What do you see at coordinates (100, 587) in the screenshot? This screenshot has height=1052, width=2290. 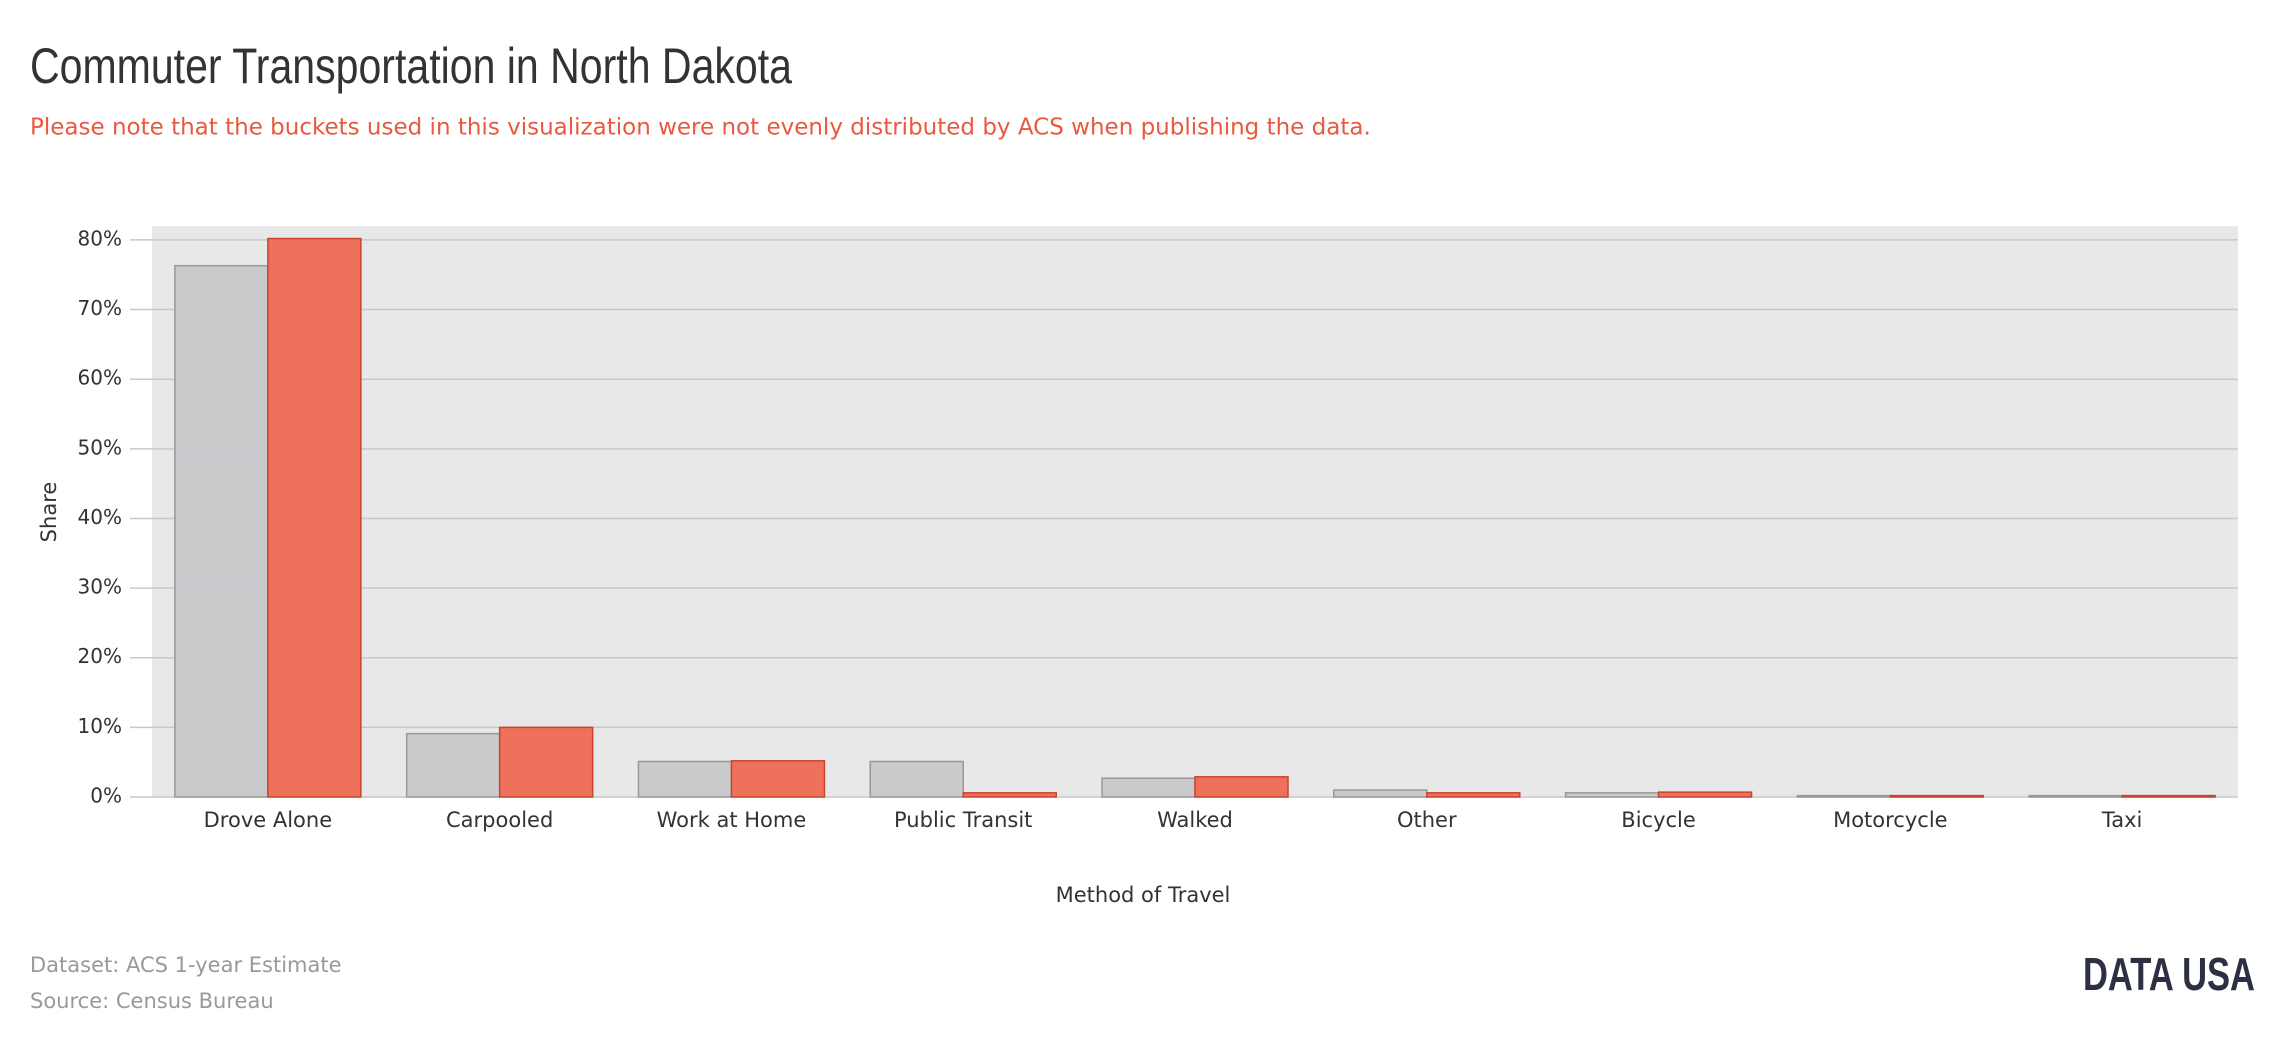 I see `y-tick-label: 30%` at bounding box center [100, 587].